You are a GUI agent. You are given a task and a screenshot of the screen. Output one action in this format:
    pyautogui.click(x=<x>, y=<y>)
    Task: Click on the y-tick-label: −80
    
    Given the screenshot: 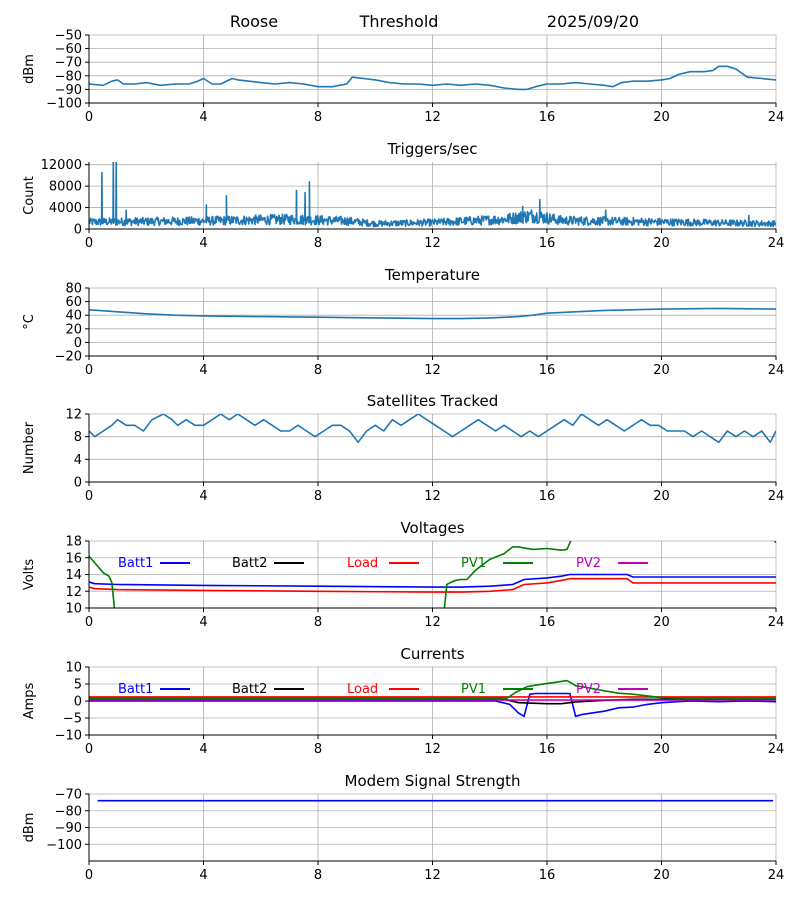 What is the action you would take?
    pyautogui.click(x=68, y=811)
    